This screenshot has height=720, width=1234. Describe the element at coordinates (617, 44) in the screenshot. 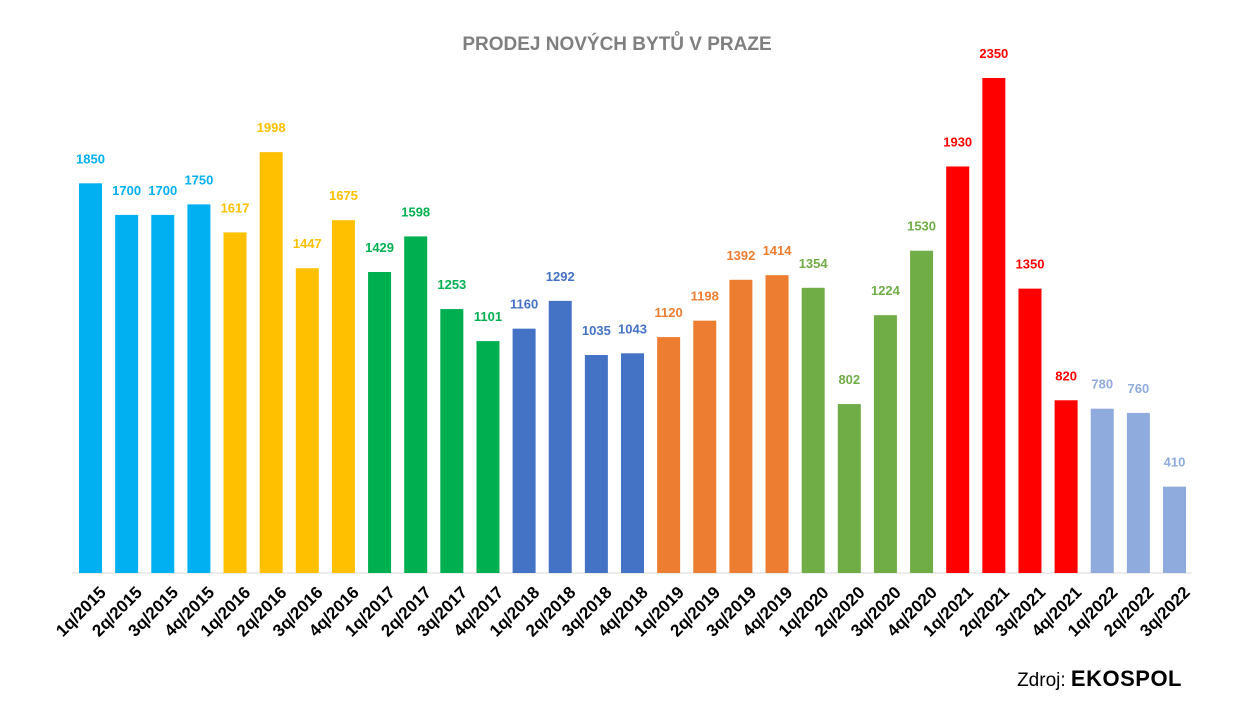

I see `chart-title: PRODEJ NOVÝCH BYTŮ V PRAZE` at that location.